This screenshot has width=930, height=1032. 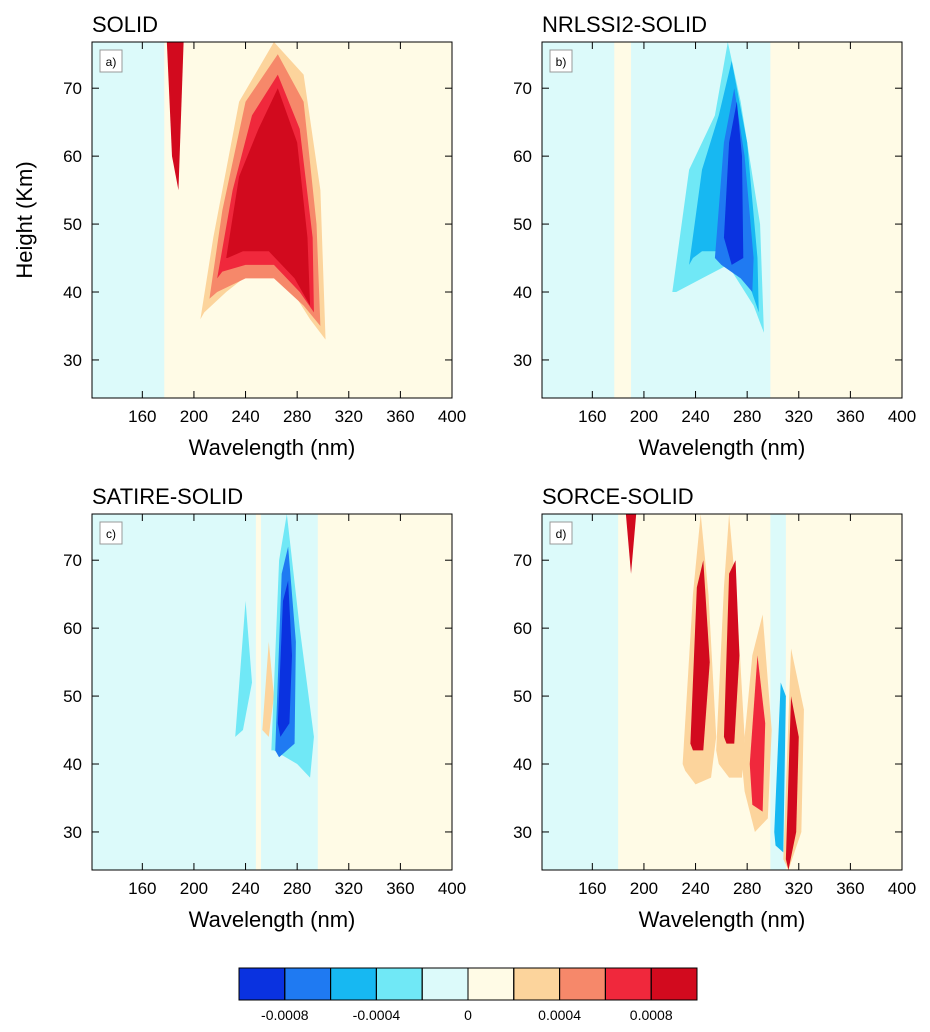 What do you see at coordinates (24, 219) in the screenshot?
I see `y-axis-label: Height (Km)` at bounding box center [24, 219].